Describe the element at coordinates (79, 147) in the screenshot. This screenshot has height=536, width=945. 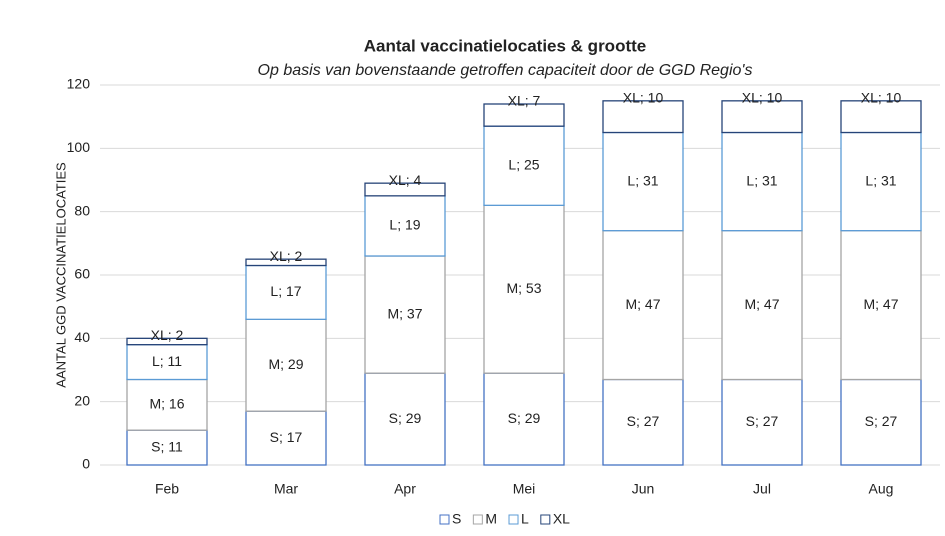
I see `y-tick-label: 100` at that location.